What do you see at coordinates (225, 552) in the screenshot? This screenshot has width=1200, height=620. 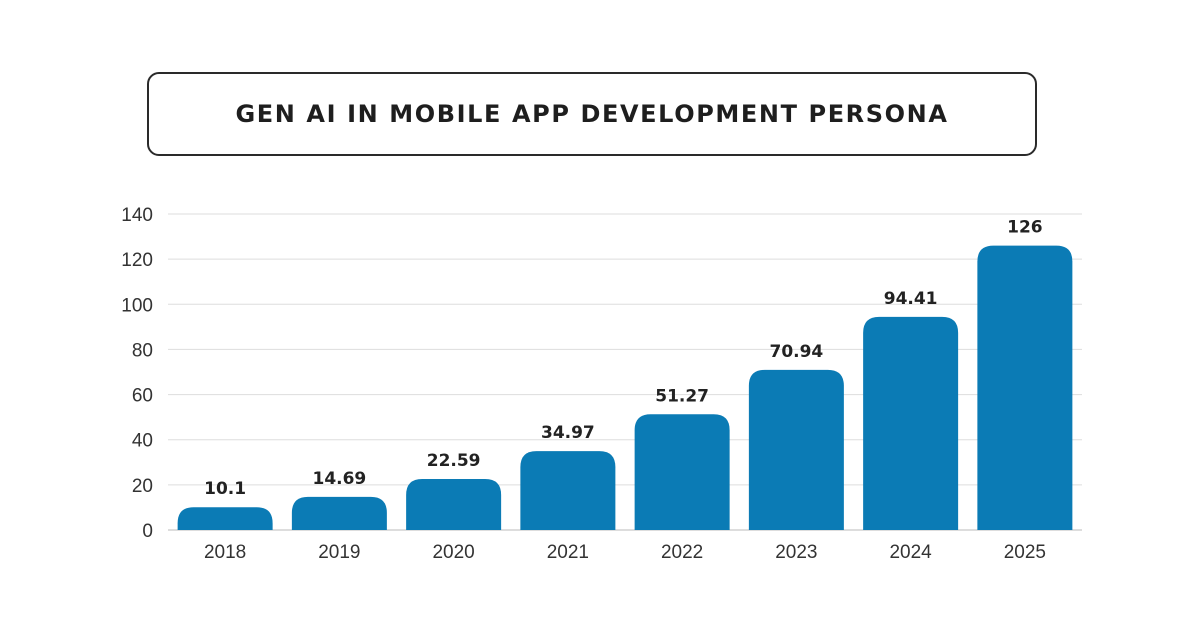 I see `x-tick-label: 2018` at bounding box center [225, 552].